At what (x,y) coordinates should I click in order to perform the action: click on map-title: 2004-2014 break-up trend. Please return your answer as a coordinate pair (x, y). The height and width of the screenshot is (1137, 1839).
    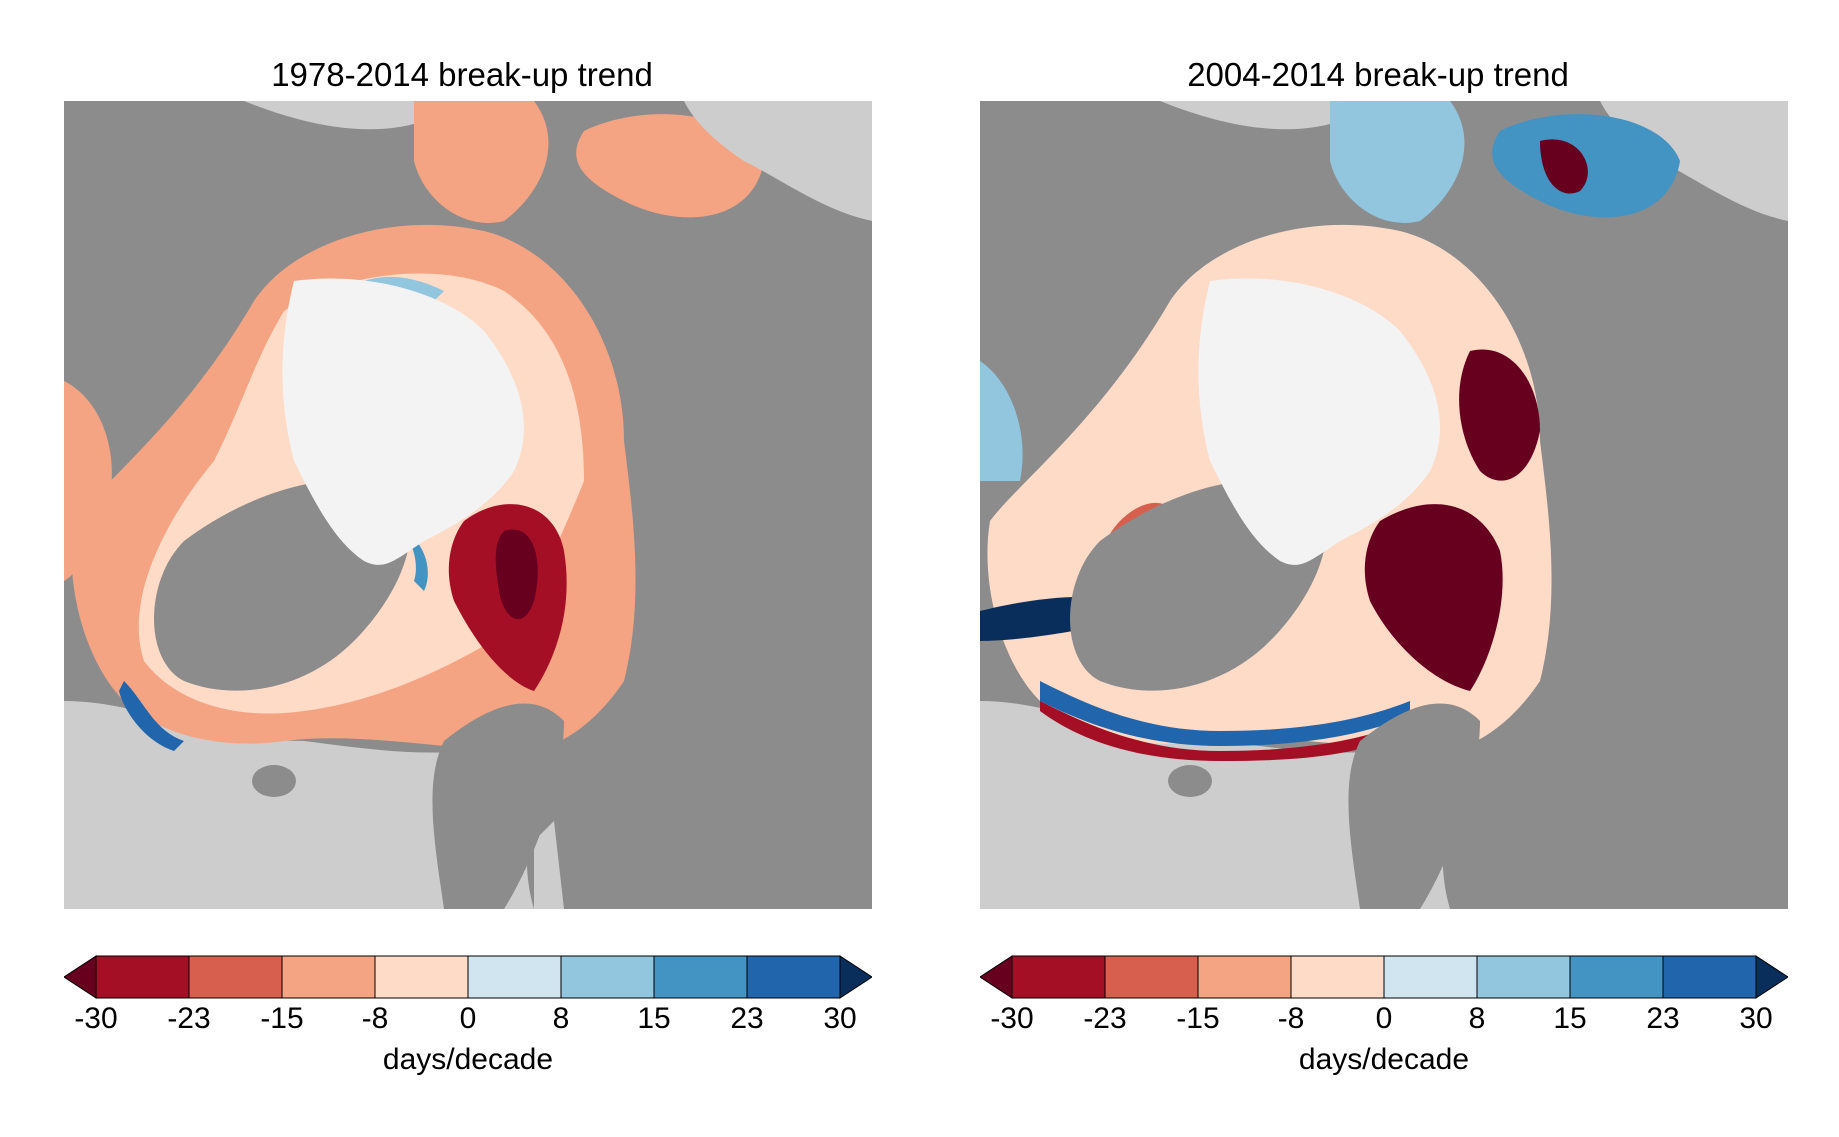
    Looking at the image, I should click on (1378, 74).